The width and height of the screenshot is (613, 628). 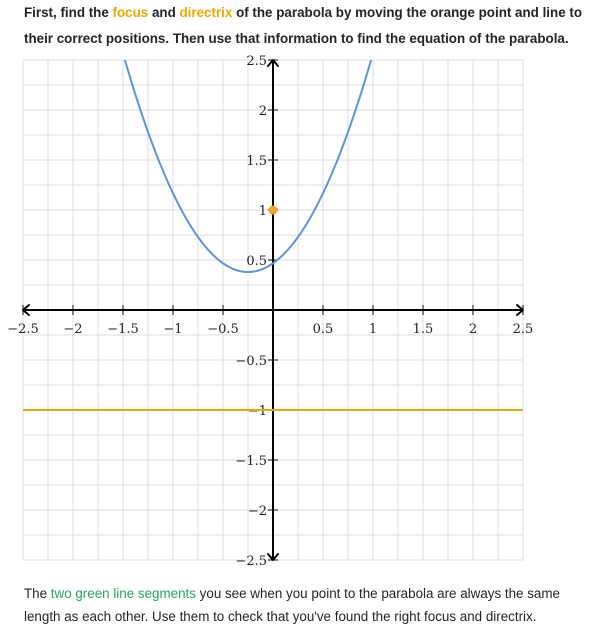 What do you see at coordinates (263, 211) in the screenshot?
I see `y-tick-label: 1` at bounding box center [263, 211].